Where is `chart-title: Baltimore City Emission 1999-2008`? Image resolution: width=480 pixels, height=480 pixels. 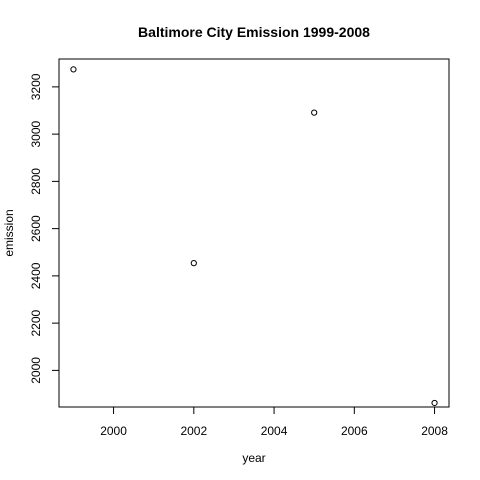 chart-title: Baltimore City Emission 1999-2008 is located at coordinates (254, 32).